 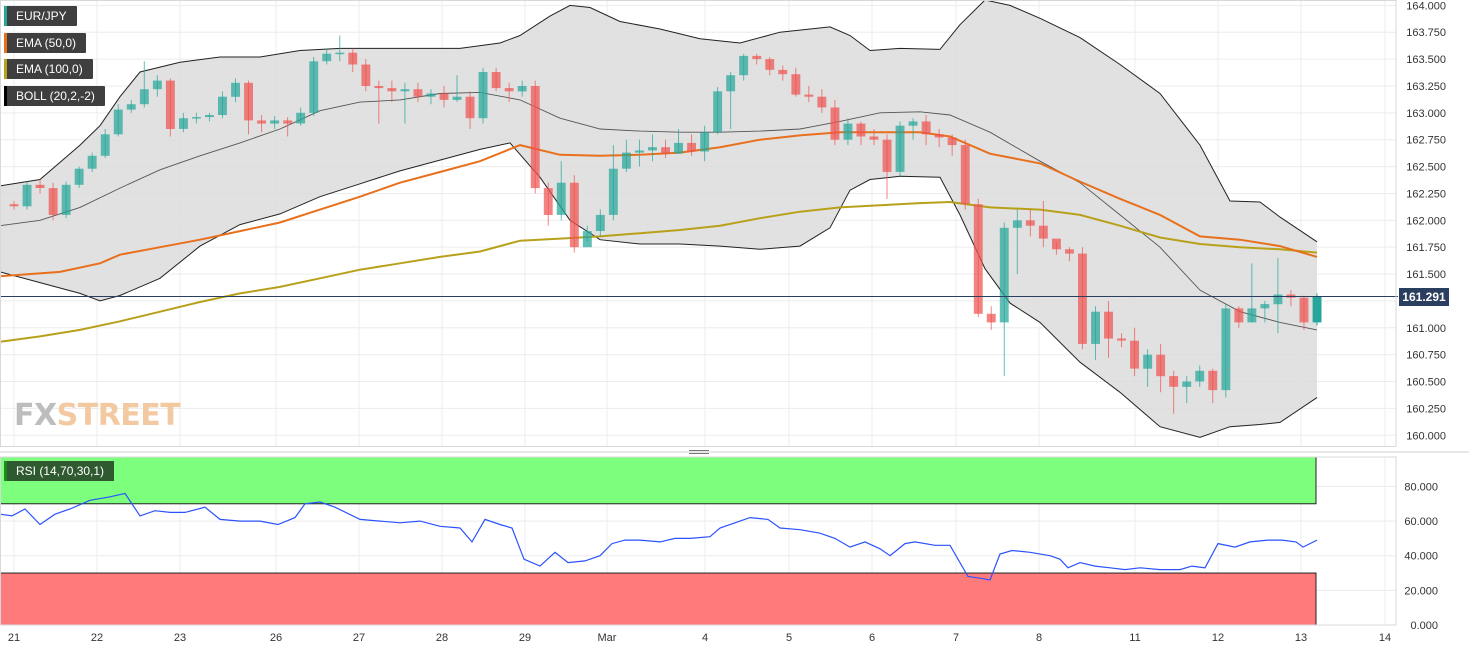 What do you see at coordinates (40, 16) in the screenshot?
I see `legend-eurjpy: EUR/JPY` at bounding box center [40, 16].